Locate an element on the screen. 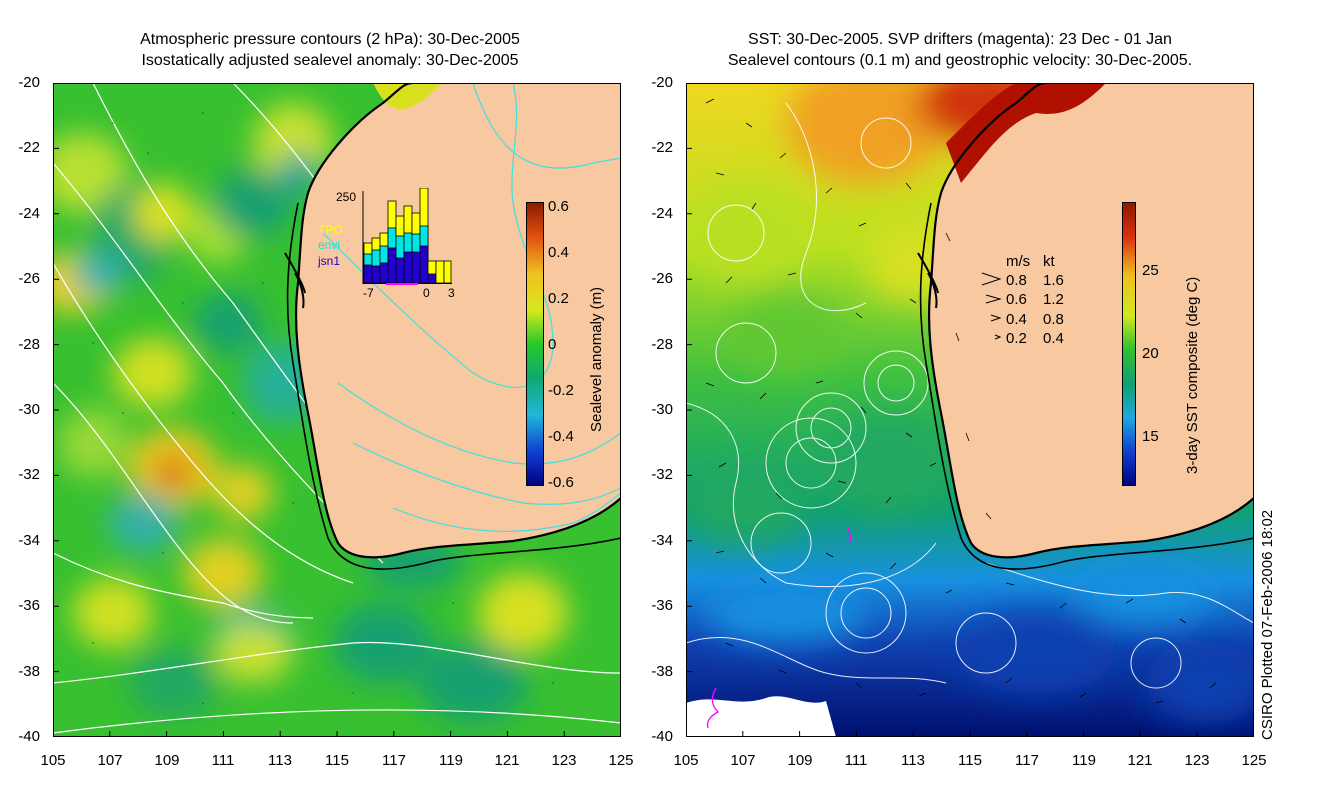 The height and width of the screenshot is (810, 1320). sla-tick: -0.6 is located at coordinates (561, 482).